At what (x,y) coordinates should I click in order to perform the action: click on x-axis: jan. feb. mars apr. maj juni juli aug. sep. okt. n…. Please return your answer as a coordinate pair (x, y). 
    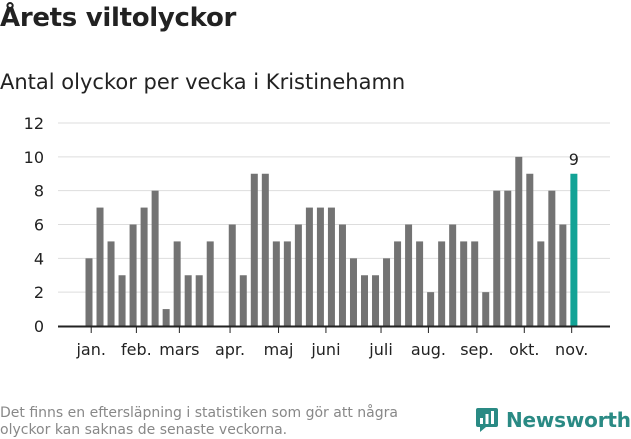
    Looking at the image, I should click on (334, 342).